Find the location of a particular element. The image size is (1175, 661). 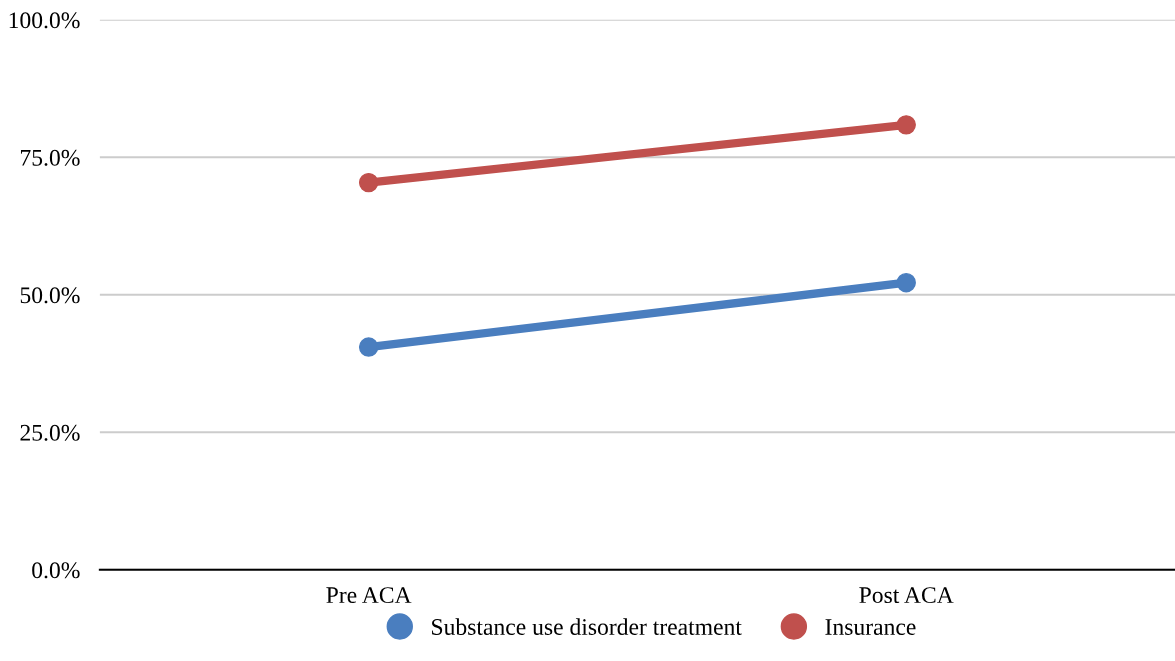

y-tick-label: 75.0% is located at coordinates (50, 157).